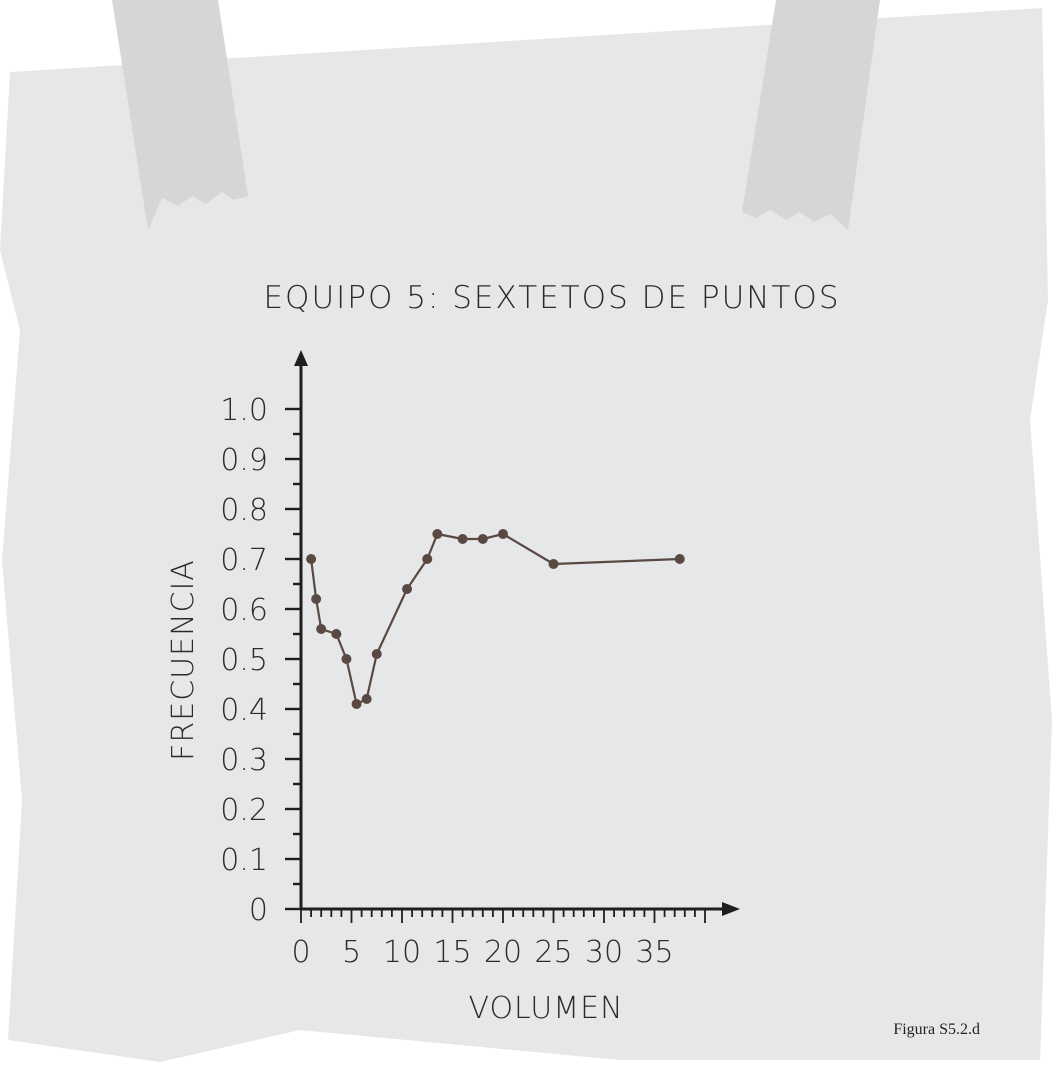  Describe the element at coordinates (503, 952) in the screenshot. I see `x-tick-label: 20` at that location.